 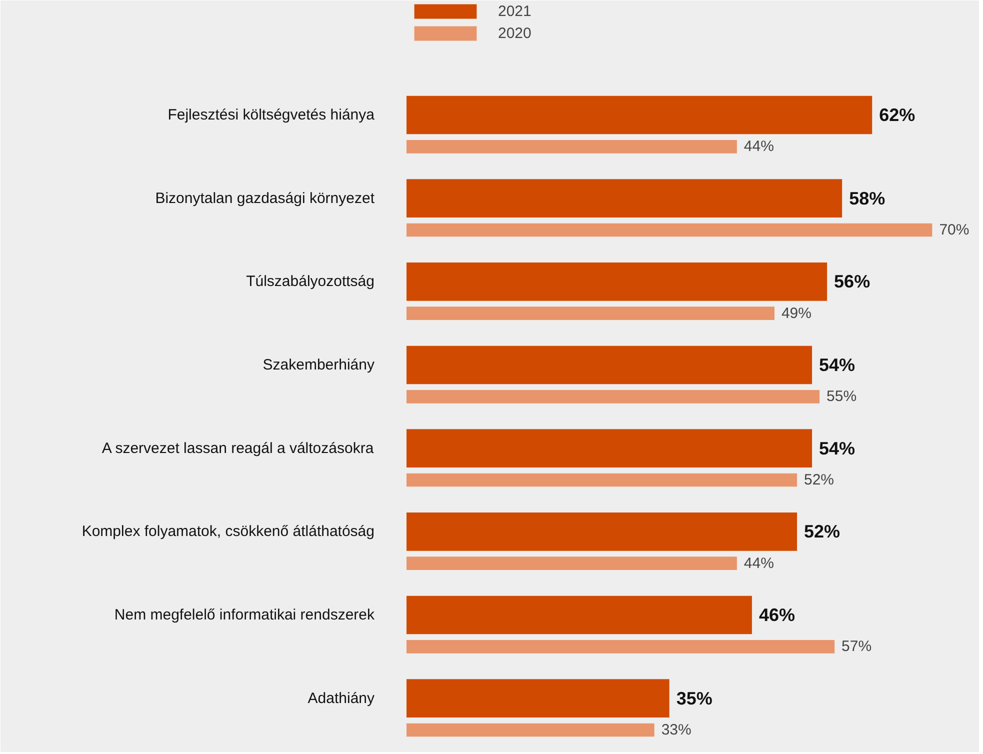 I want to click on data-label: 70%, so click(x=954, y=230).